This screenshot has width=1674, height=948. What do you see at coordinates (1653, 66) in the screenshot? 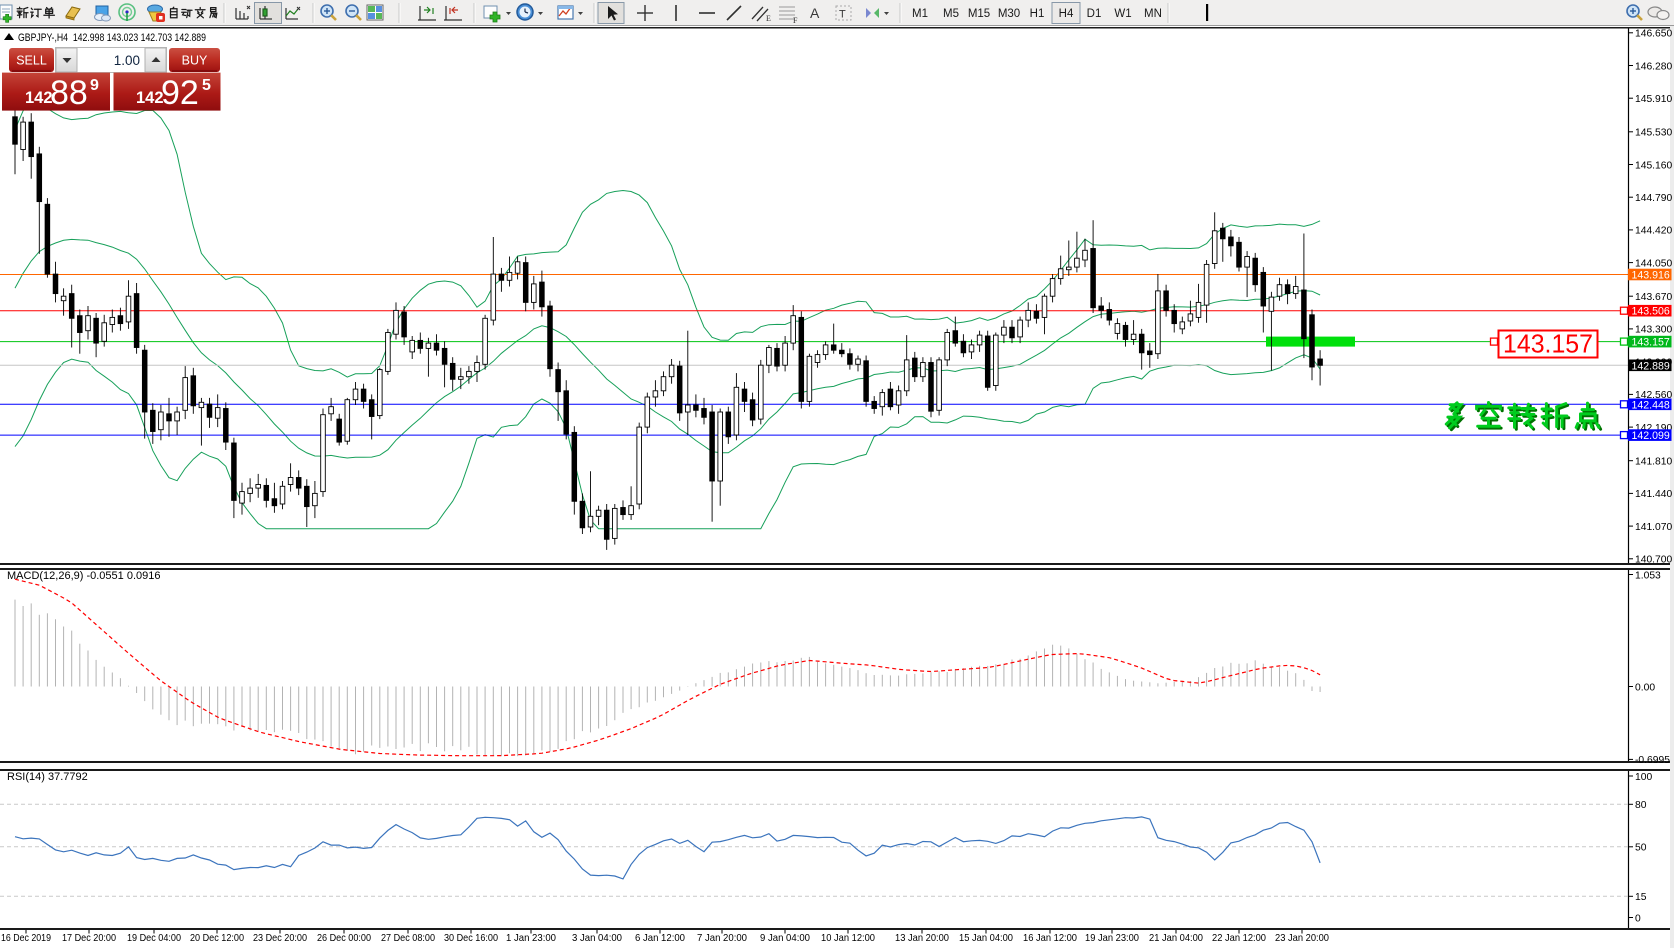
I see `svg-text: 146.280` at bounding box center [1653, 66].